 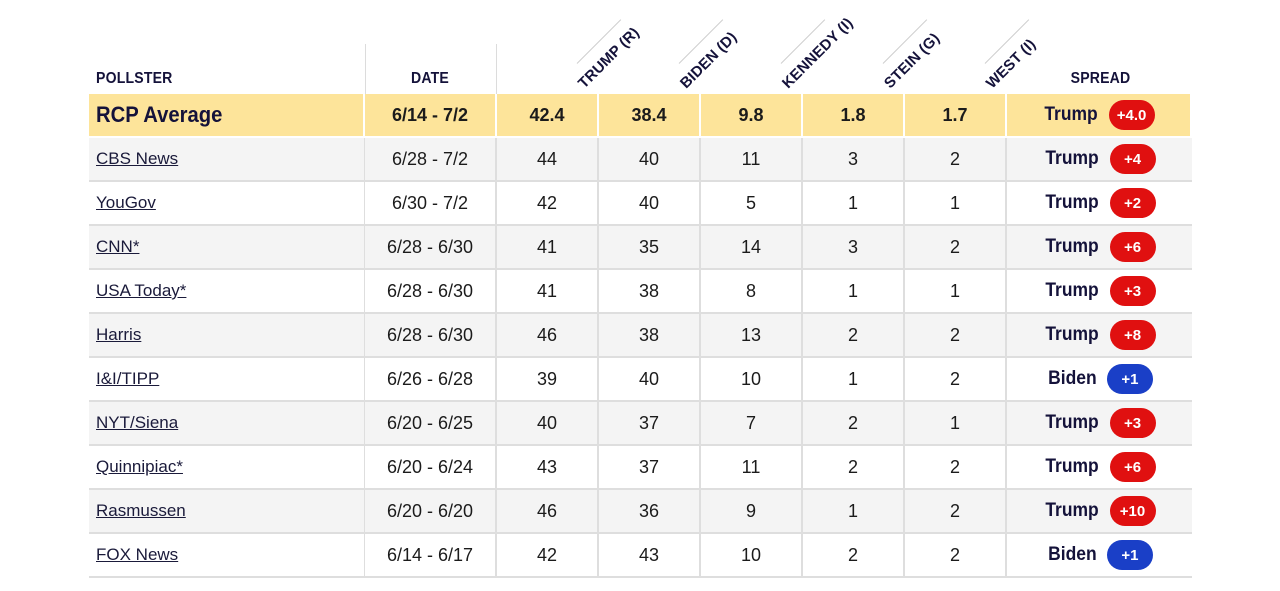 What do you see at coordinates (1099, 335) in the screenshot?
I see `spread-cell: Trump +8` at bounding box center [1099, 335].